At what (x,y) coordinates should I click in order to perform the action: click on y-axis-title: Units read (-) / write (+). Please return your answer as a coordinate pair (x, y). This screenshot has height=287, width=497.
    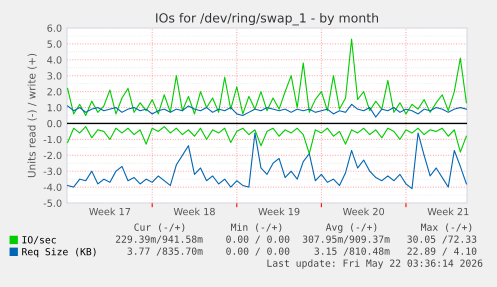
    Looking at the image, I should click on (32, 116).